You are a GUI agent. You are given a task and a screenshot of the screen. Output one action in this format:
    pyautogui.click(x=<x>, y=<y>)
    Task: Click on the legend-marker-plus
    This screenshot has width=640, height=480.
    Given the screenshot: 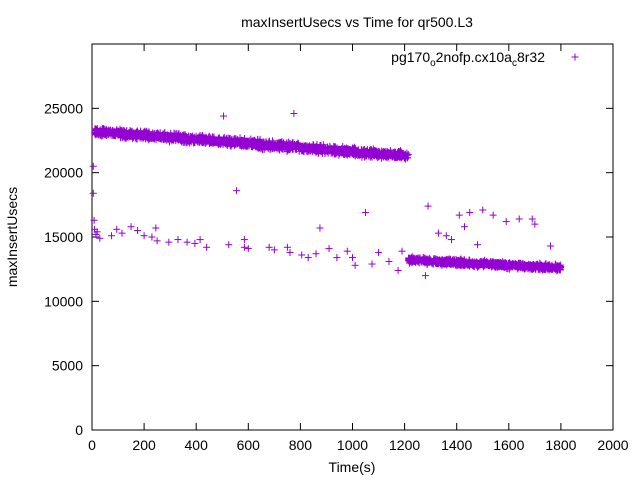 What is the action you would take?
    pyautogui.click(x=575, y=57)
    